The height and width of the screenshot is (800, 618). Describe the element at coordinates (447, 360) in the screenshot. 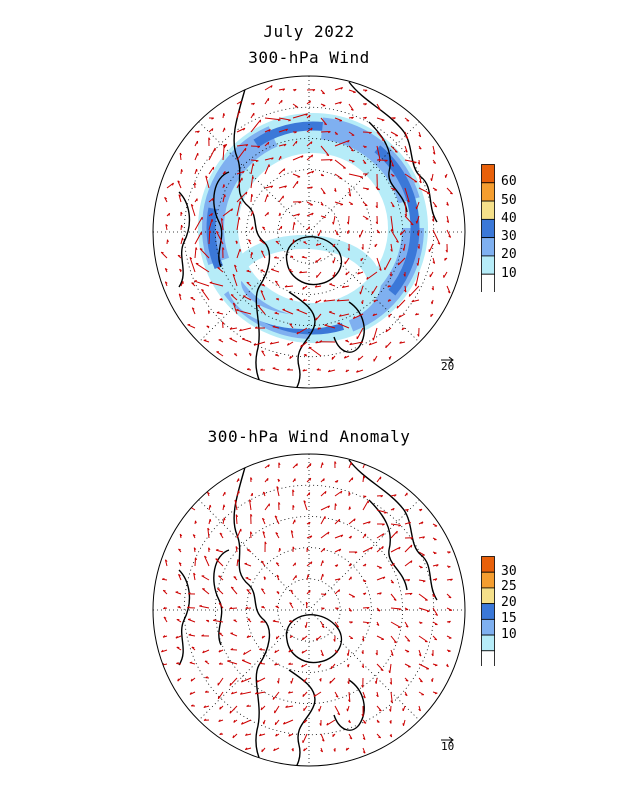

I see `reference-vector` at that location.